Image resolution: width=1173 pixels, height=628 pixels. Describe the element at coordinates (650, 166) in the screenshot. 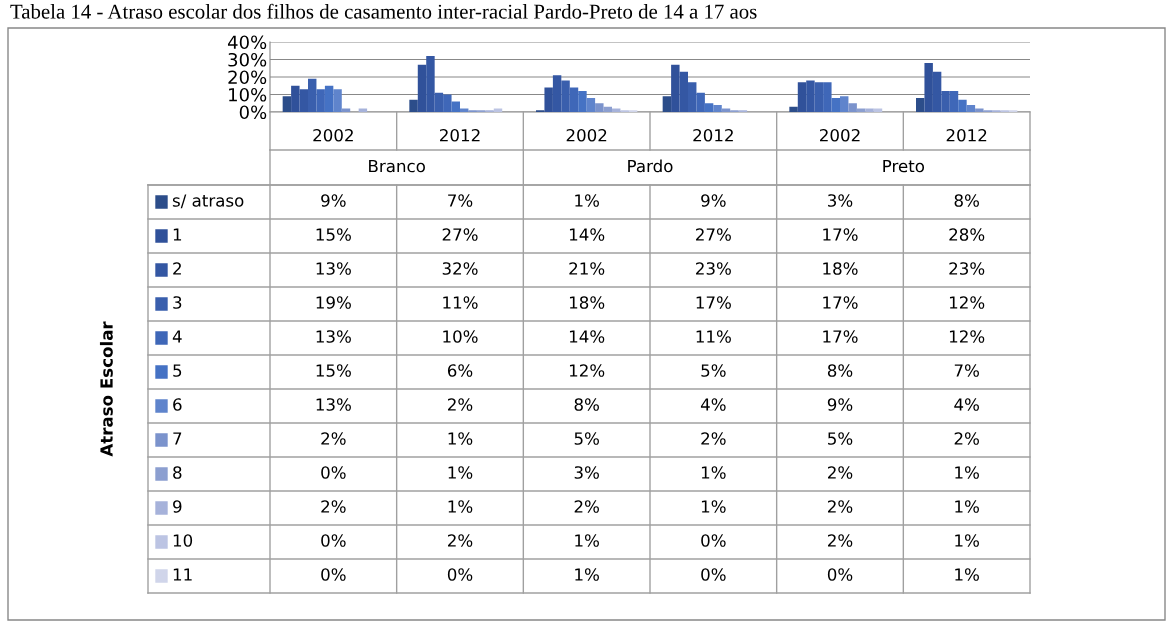

I see `text: Pardo` at that location.